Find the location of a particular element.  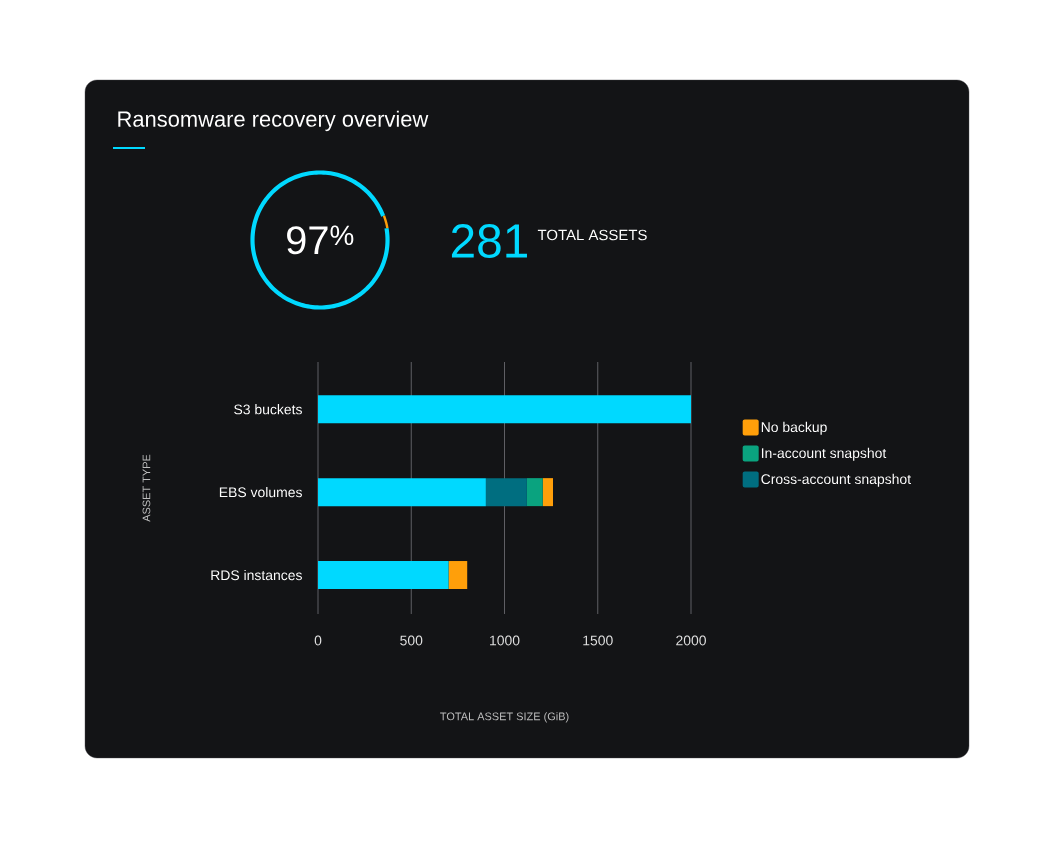

x-tick-label: 1000 is located at coordinates (505, 640).